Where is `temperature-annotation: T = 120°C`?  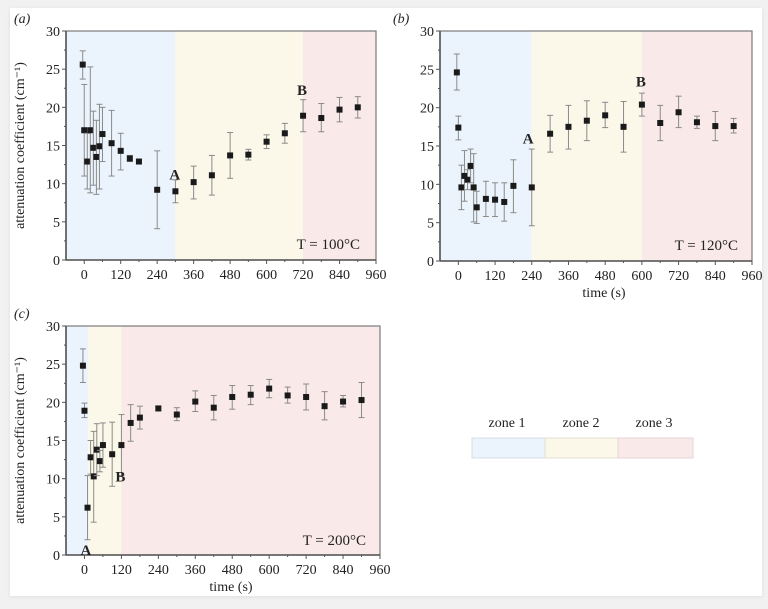 temperature-annotation: T = 120°C is located at coordinates (706, 246).